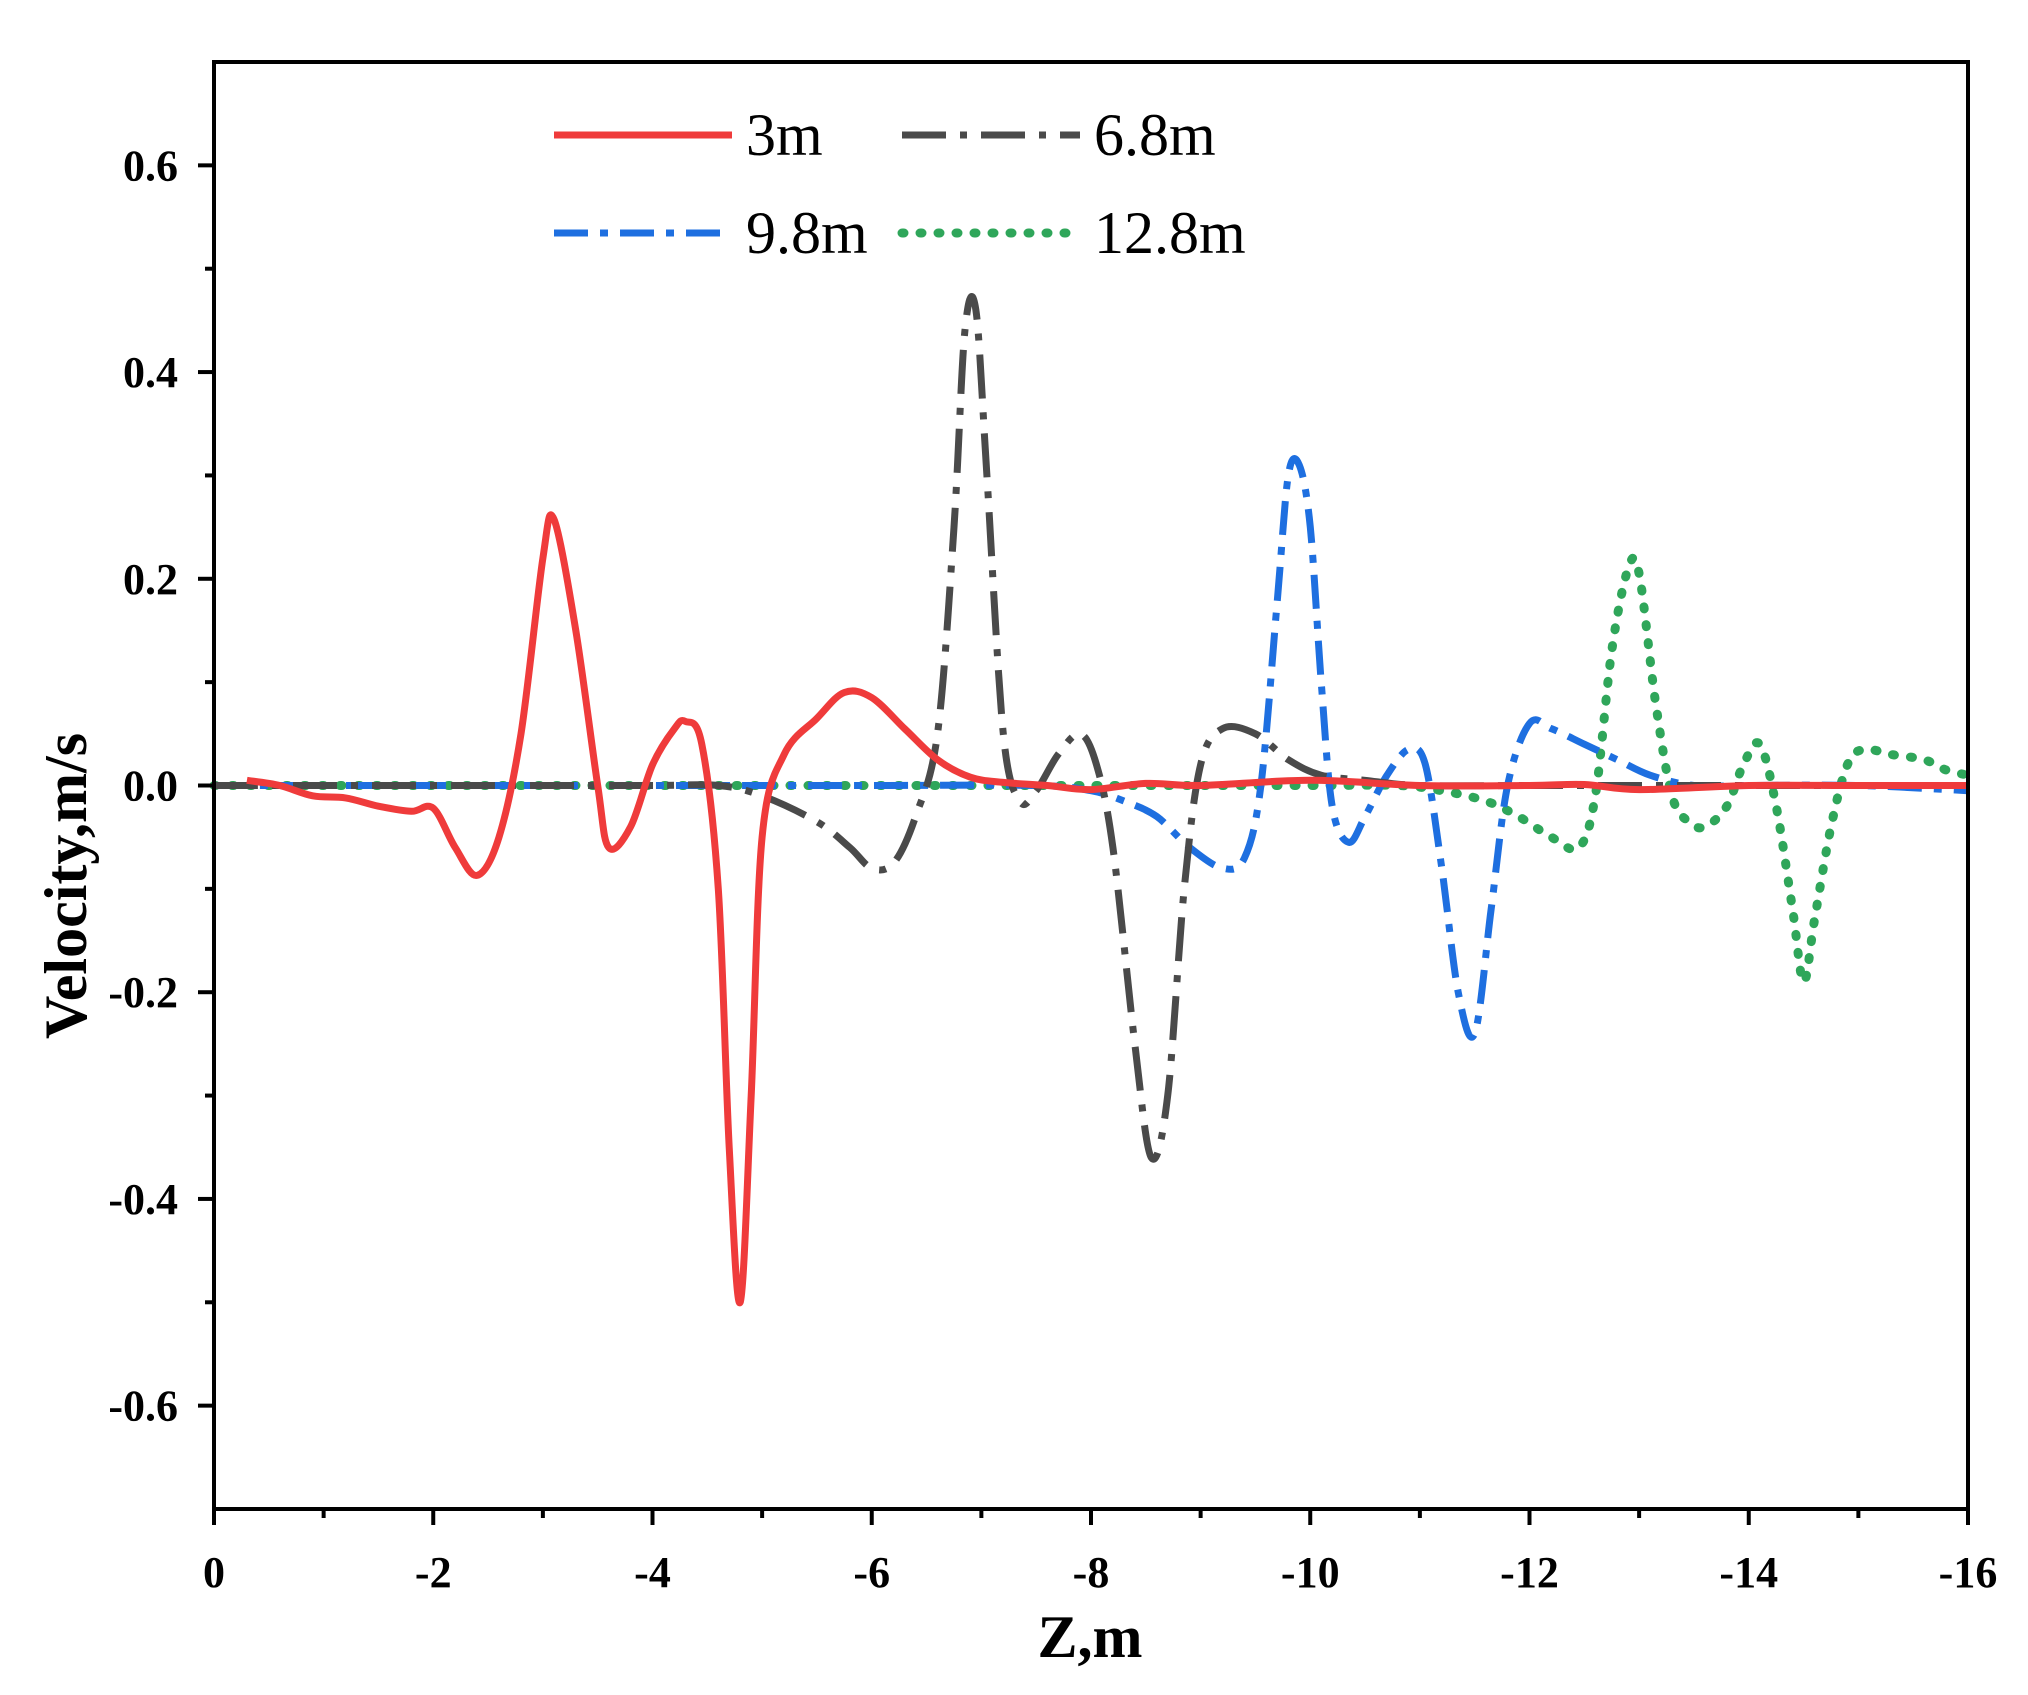  Describe the element at coordinates (150, 786) in the screenshot. I see `y-tick-label: 0.0` at that location.